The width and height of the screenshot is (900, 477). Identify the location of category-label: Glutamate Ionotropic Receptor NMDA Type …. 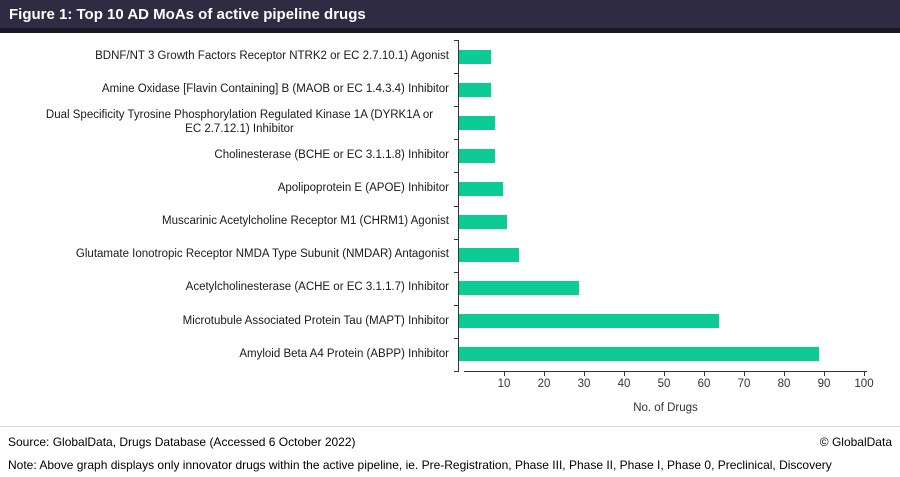
(262, 254).